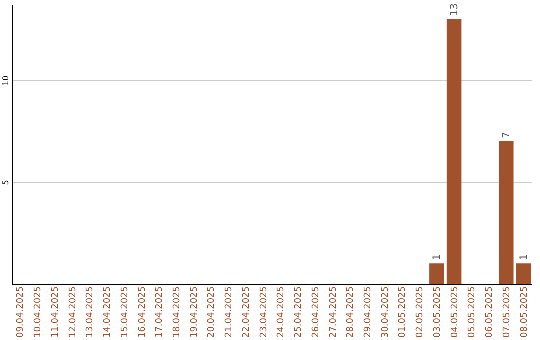 This screenshot has height=340, width=540. I want to click on data-label: 7, so click(506, 135).